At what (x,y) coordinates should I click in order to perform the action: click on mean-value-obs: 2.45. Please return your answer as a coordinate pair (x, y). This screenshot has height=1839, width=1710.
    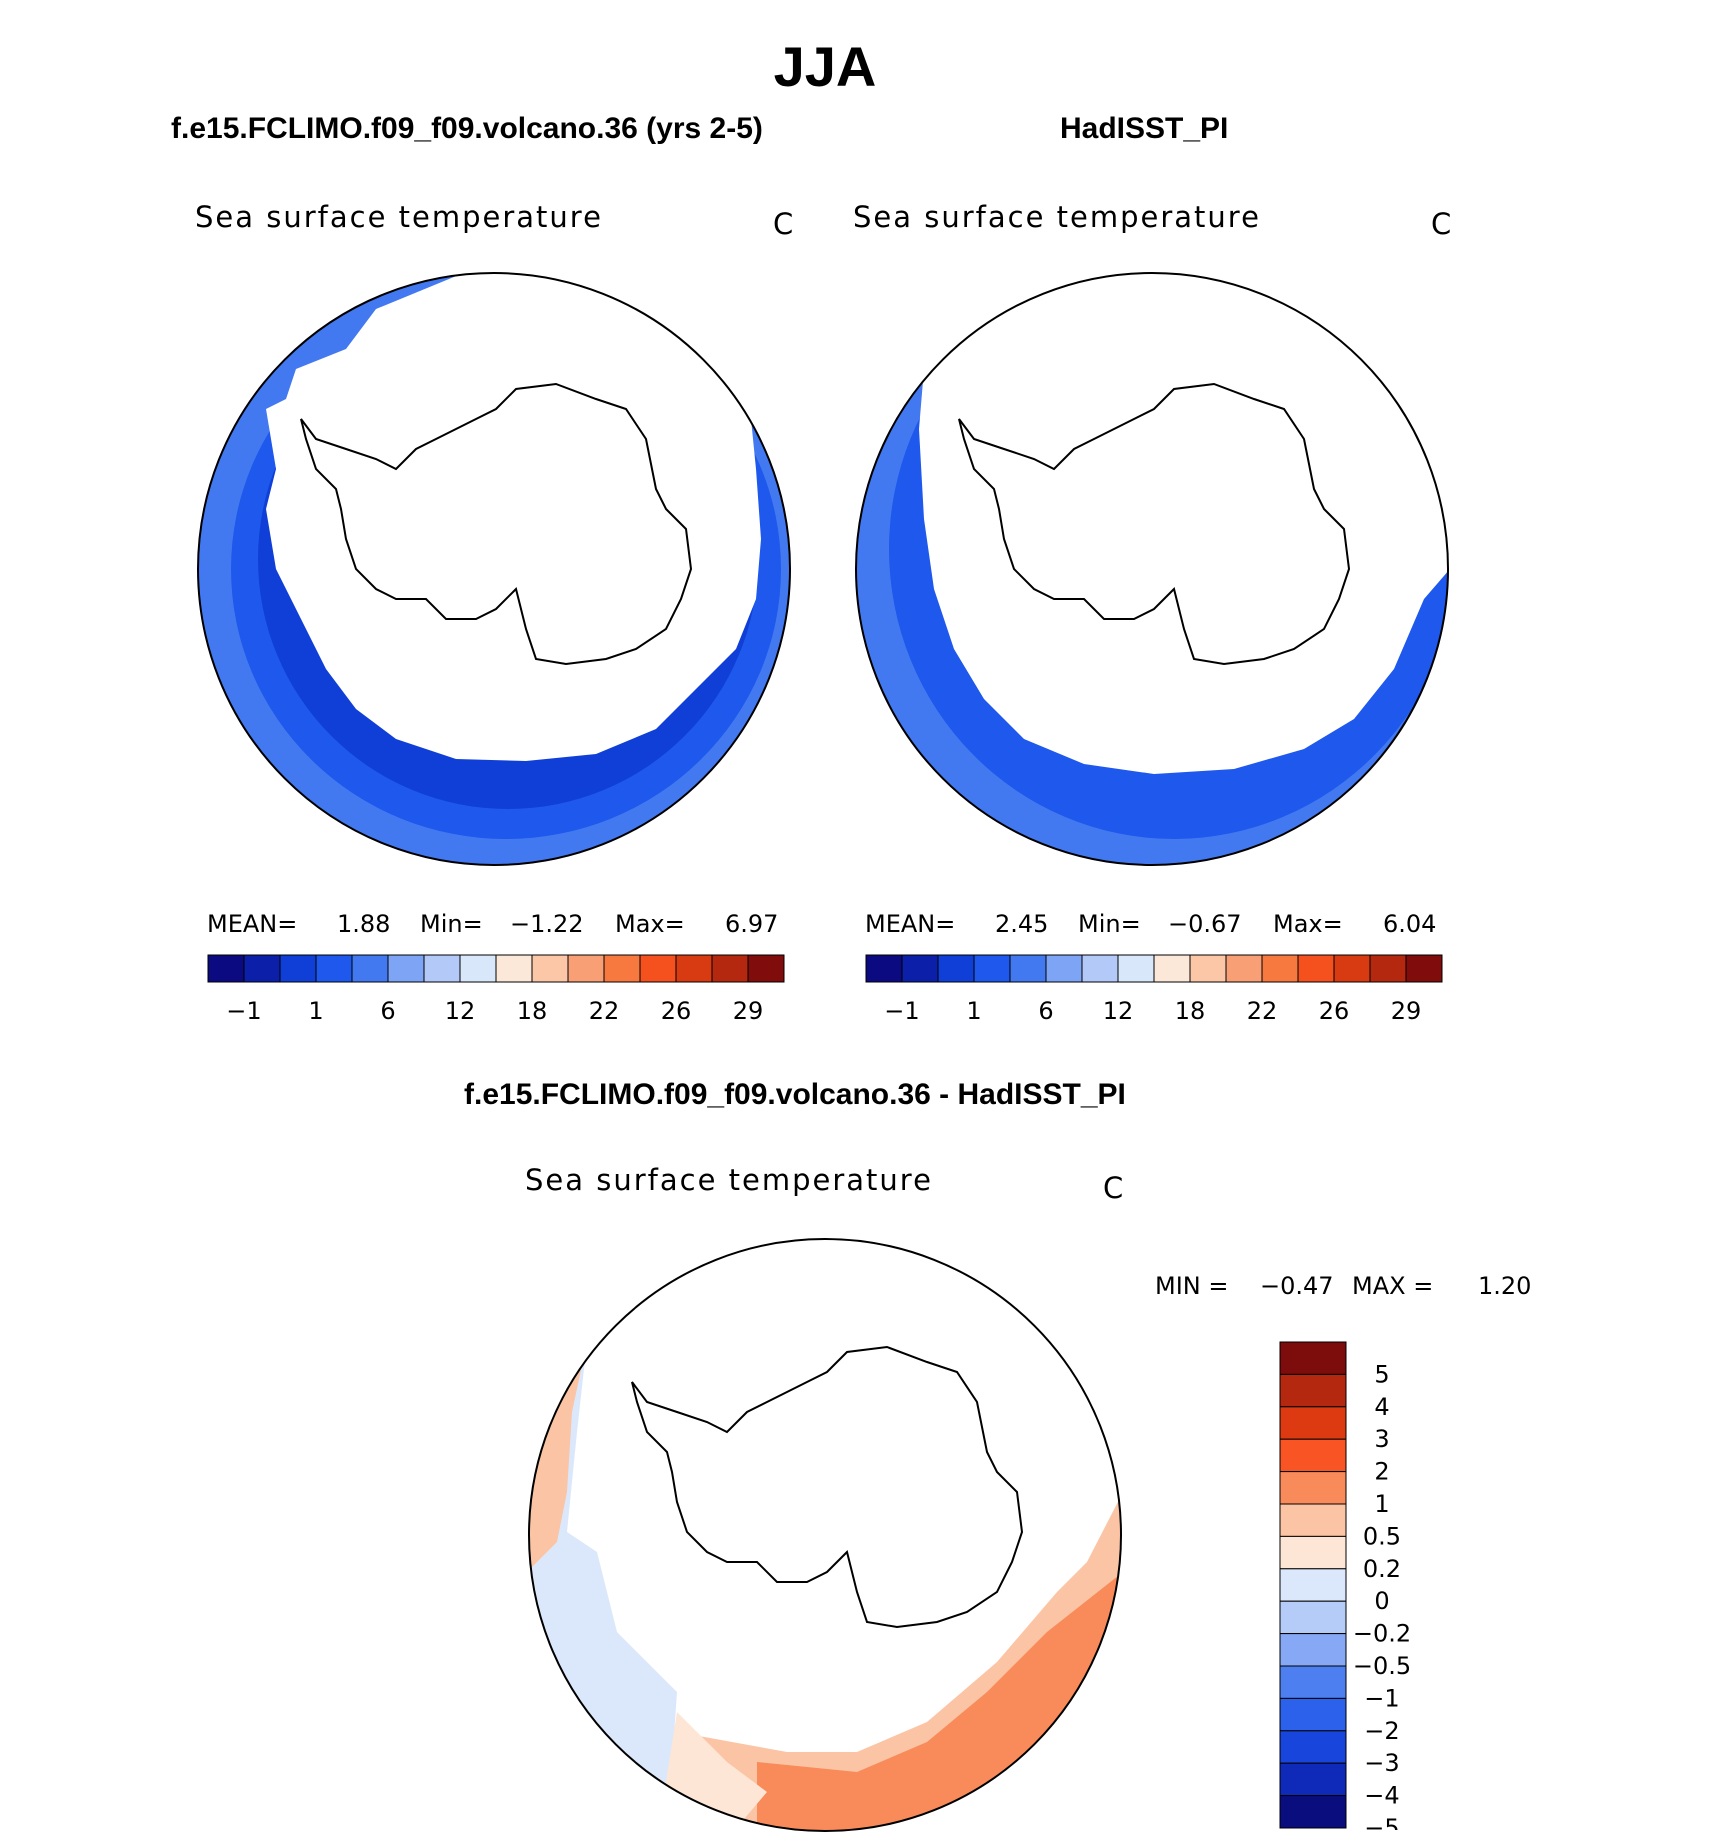
    Looking at the image, I should click on (1022, 924).